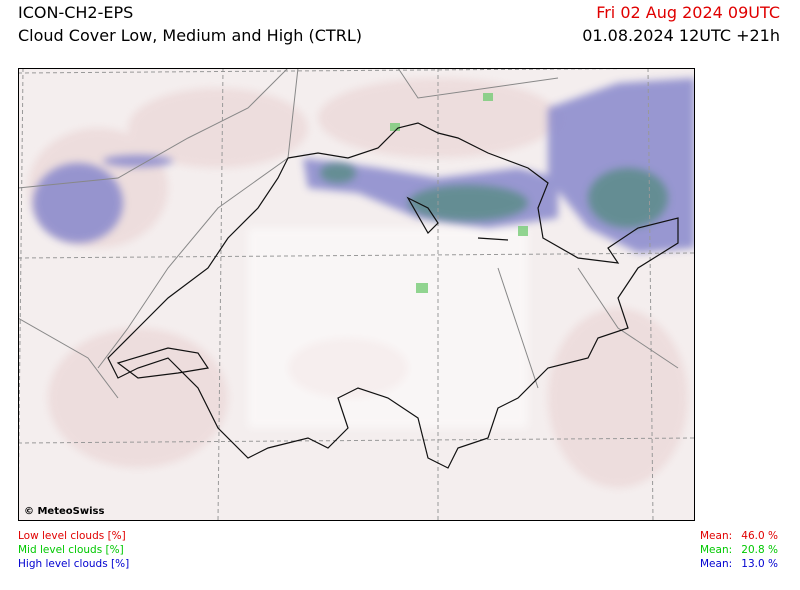 The image size is (800, 590). What do you see at coordinates (76, 12) in the screenshot?
I see `model-name: ICON-CH2-EPS` at bounding box center [76, 12].